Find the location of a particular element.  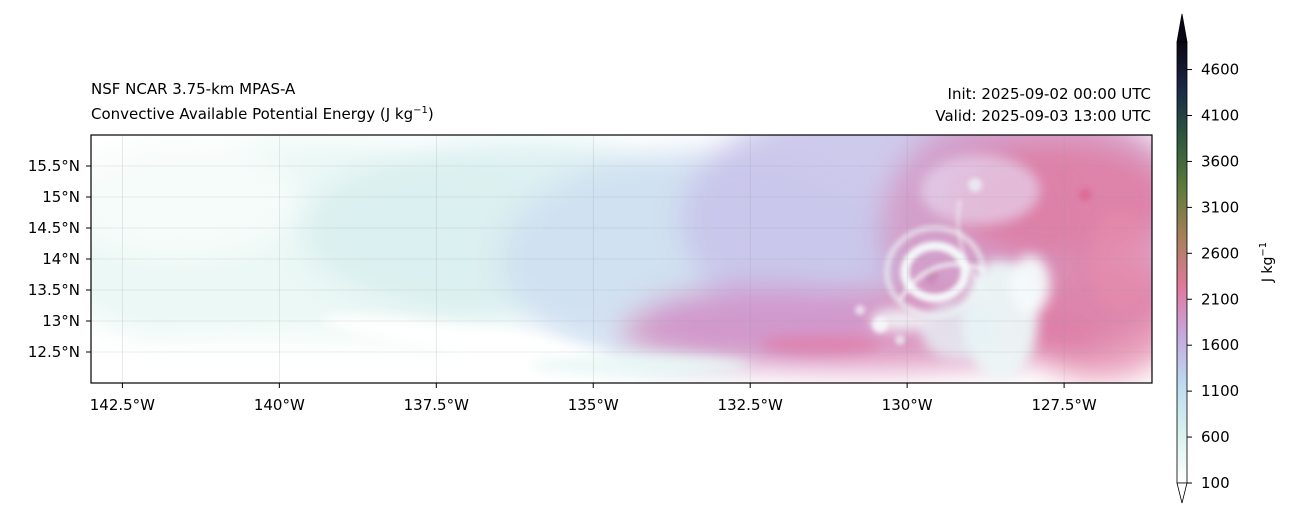

x-tick-label: 135°W is located at coordinates (593, 405).